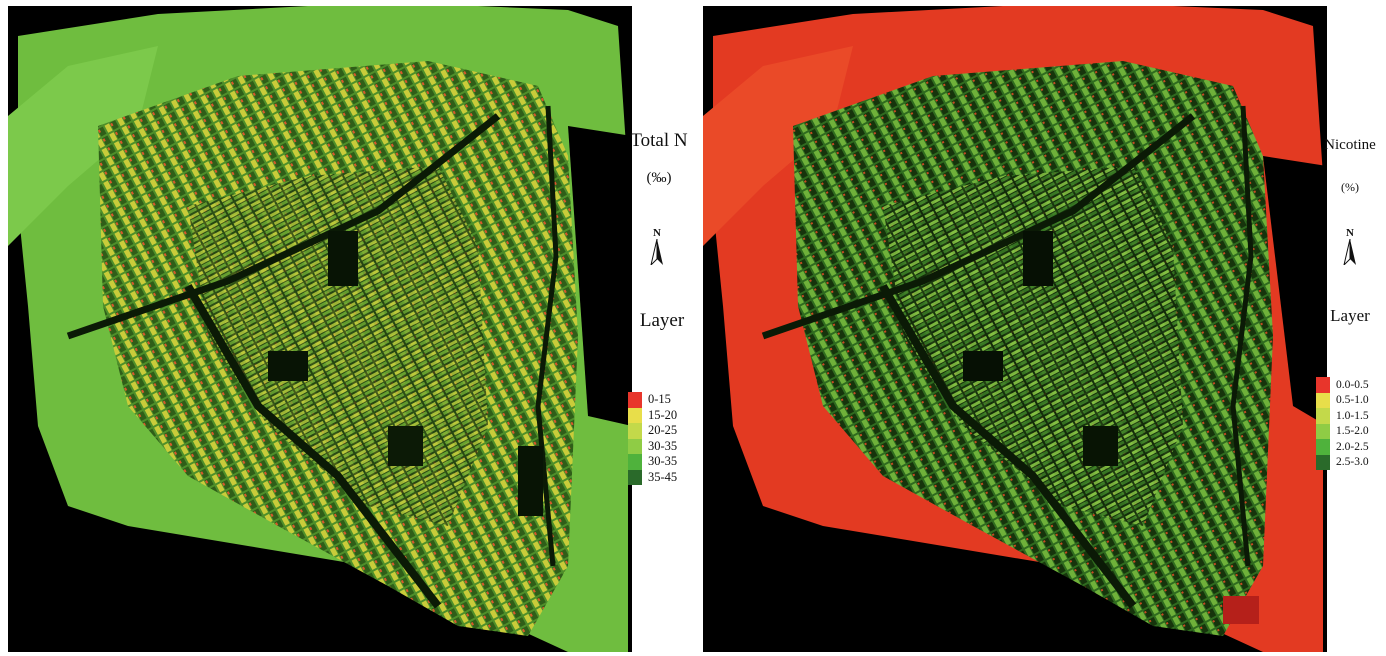 Image resolution: width=1386 pixels, height=656 pixels. Describe the element at coordinates (1352, 431) in the screenshot. I see `legend-label: 1.5-2.0` at that location.